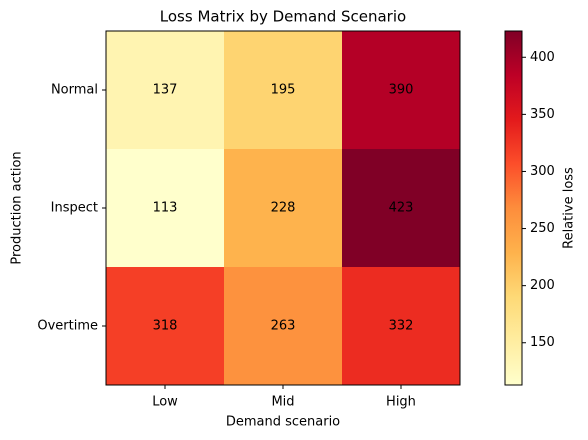 This screenshot has height=440, width=588. I want to click on cell-label: 228, so click(283, 208).